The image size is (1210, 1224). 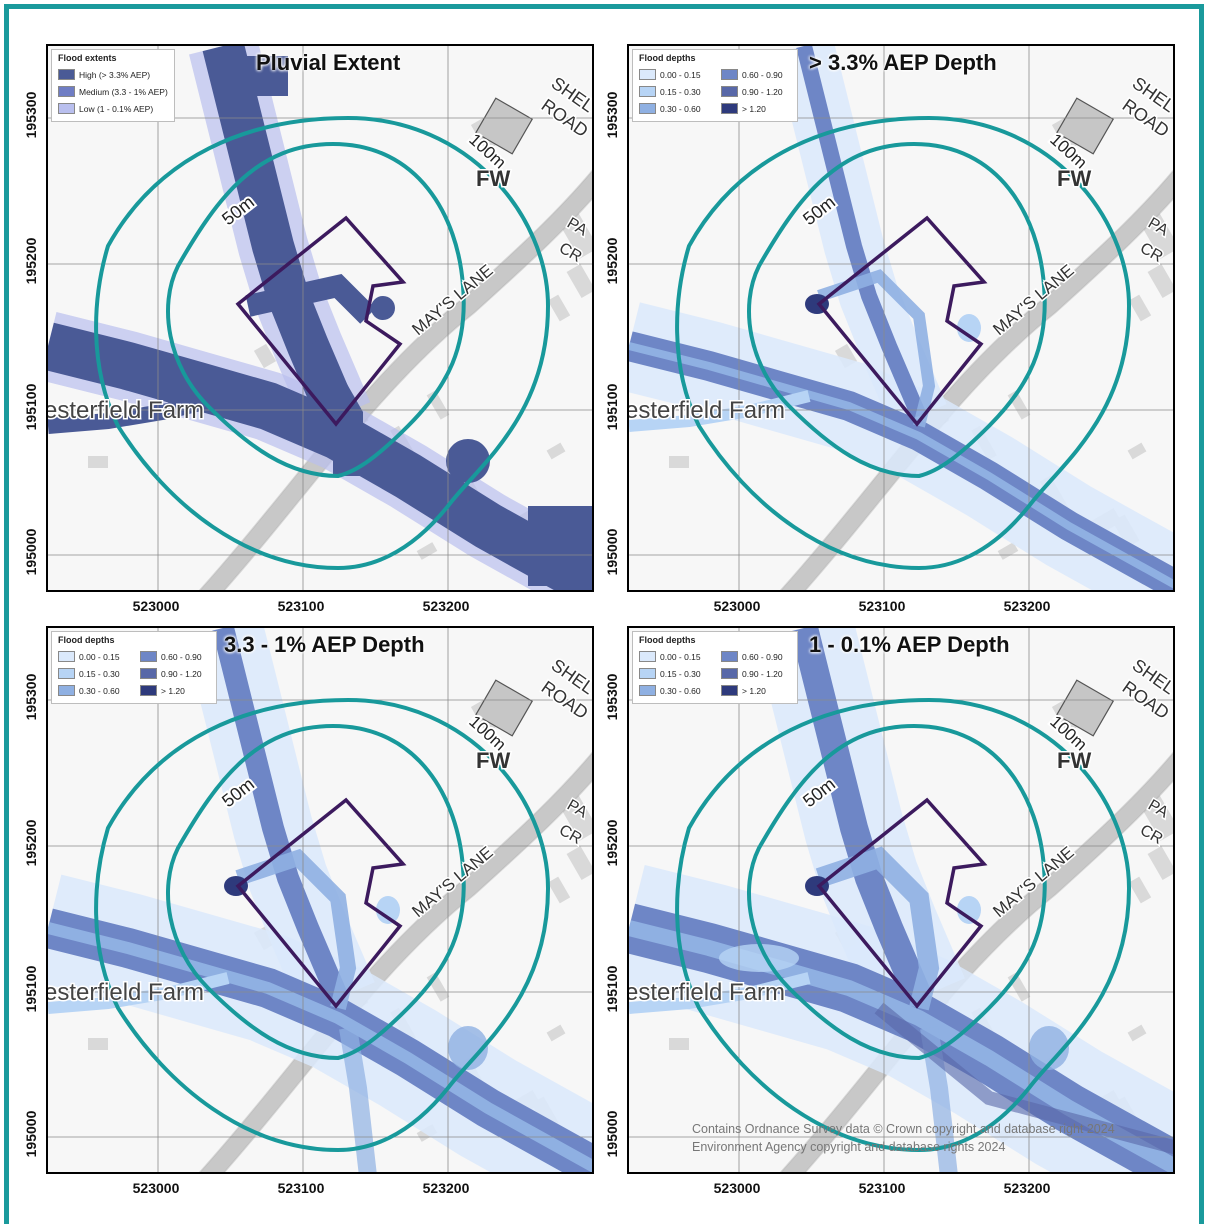 I want to click on legend-item: Low (1 - 0.1% AEP), so click(x=113, y=108).